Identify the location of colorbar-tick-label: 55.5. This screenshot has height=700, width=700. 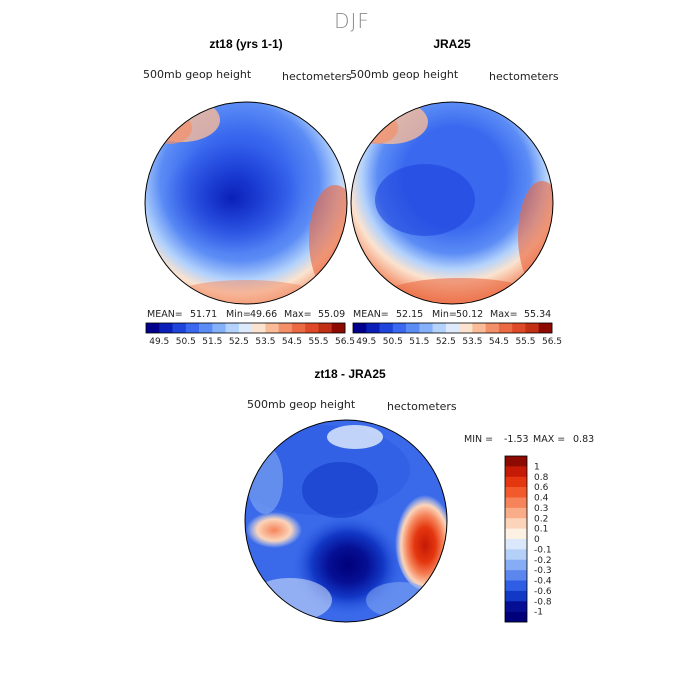
(318, 342).